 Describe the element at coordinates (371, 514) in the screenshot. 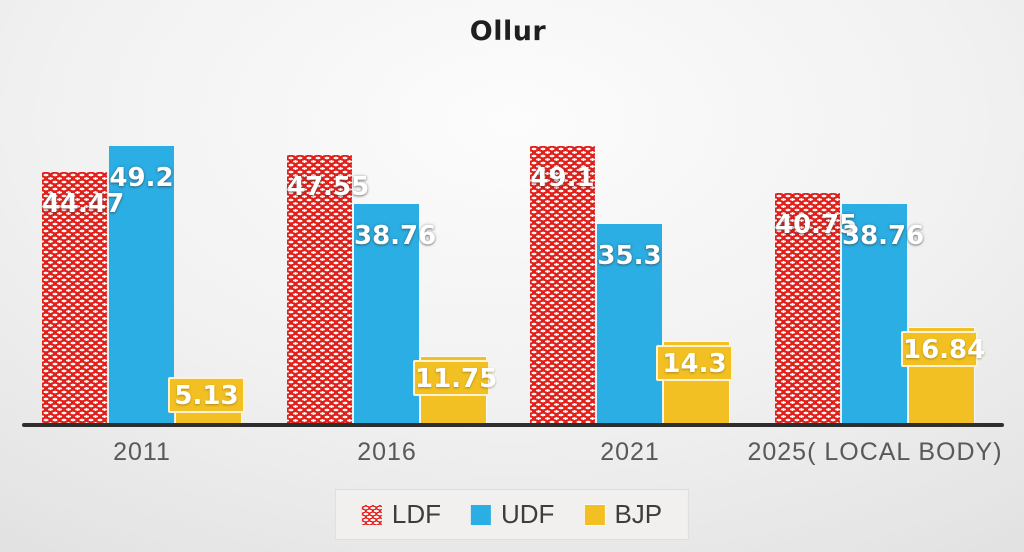

I see `legend-swatch-ldf` at that location.